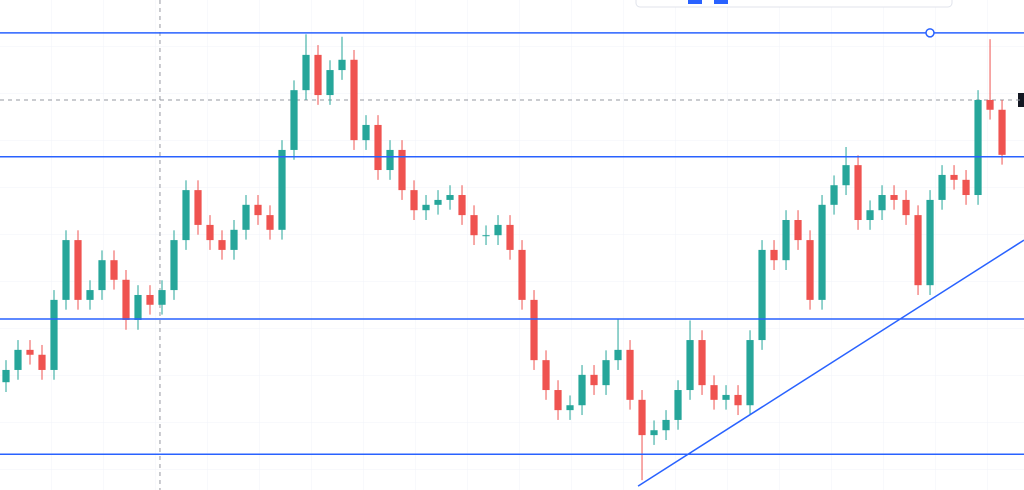  What do you see at coordinates (930, 33) in the screenshot?
I see `line-handle` at bounding box center [930, 33].